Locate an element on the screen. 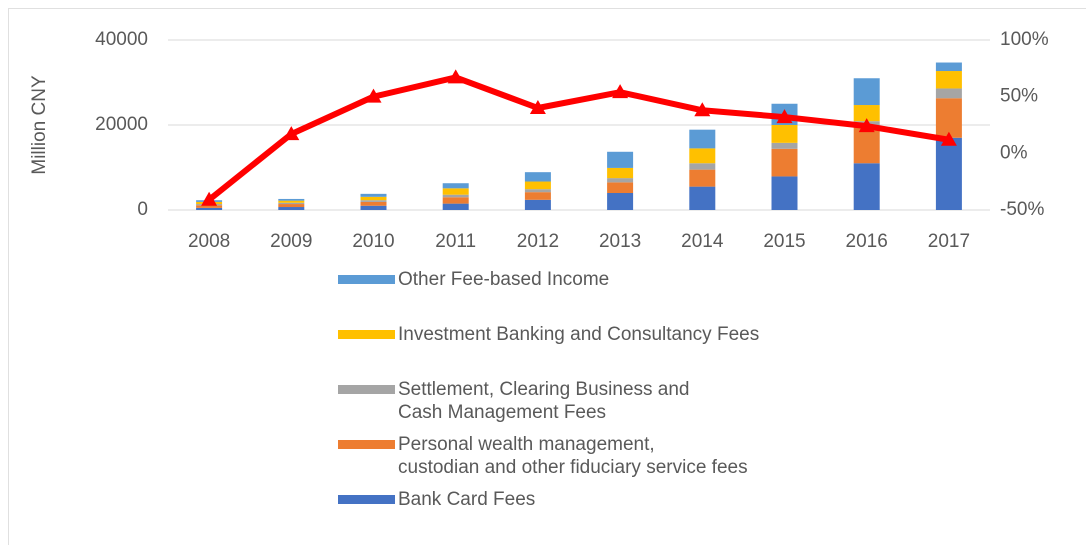 This screenshot has width=1086, height=545. y2-tick-label: 100% is located at coordinates (1024, 39).